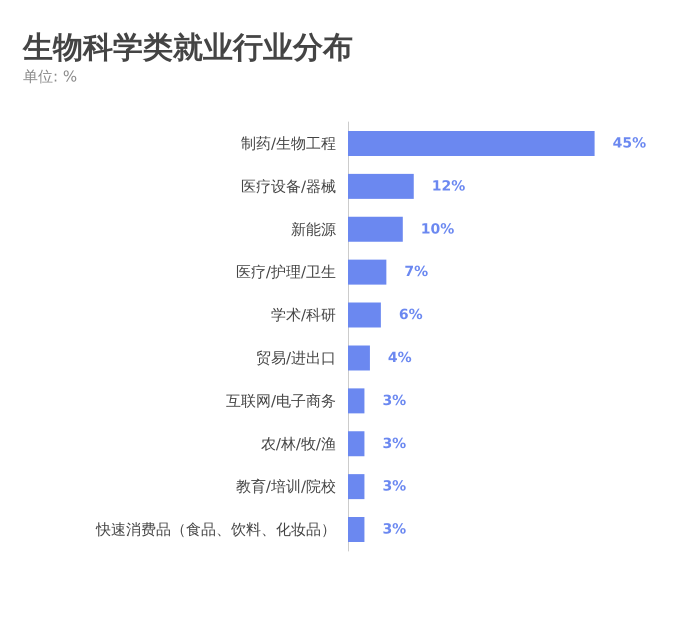  I want to click on y-tick-label: 医疗/护理/卫生, so click(286, 272).